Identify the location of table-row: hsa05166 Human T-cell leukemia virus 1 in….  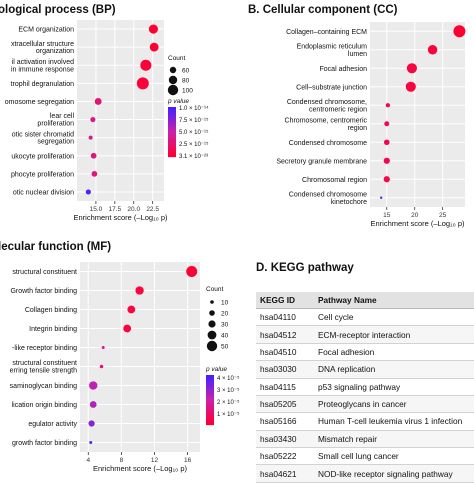
(365, 421).